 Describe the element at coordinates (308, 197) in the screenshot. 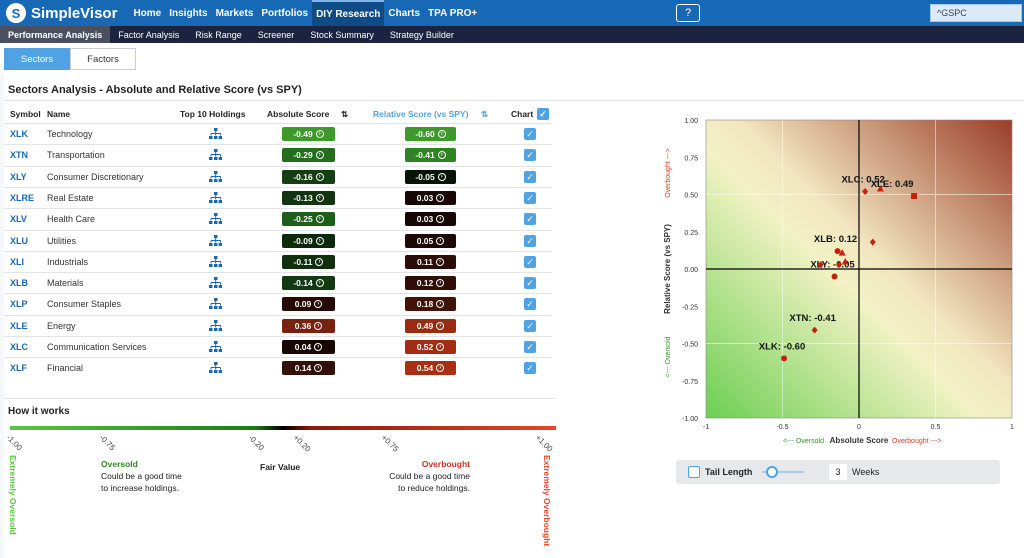

I see `absolute-score-pill: -0.13 ›` at that location.